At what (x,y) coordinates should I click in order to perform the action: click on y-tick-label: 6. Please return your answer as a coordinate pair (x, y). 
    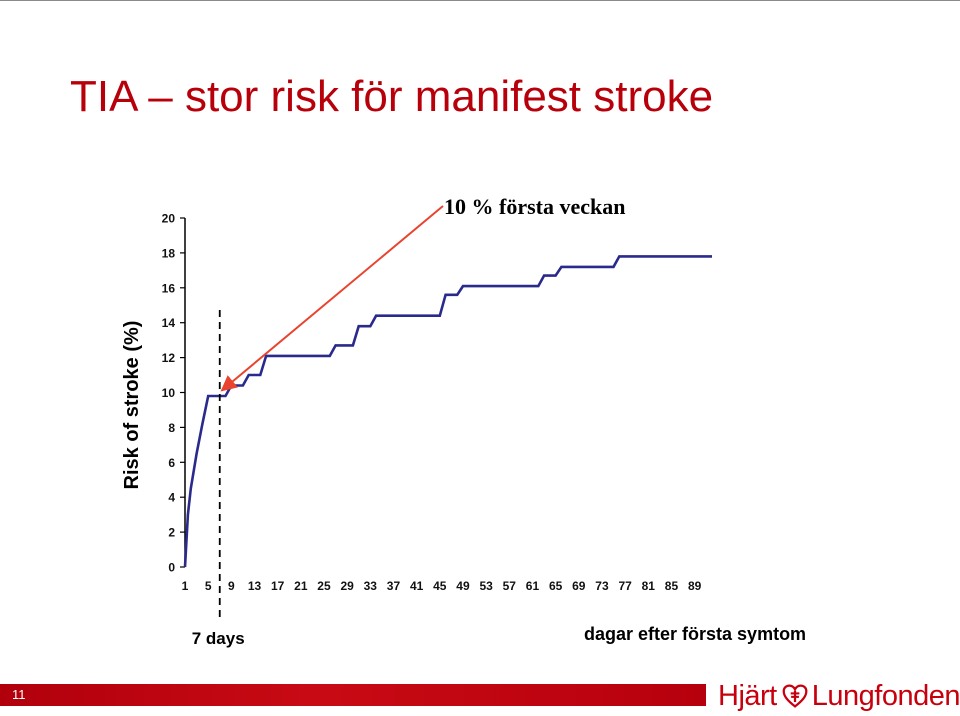
    Looking at the image, I should click on (171, 463).